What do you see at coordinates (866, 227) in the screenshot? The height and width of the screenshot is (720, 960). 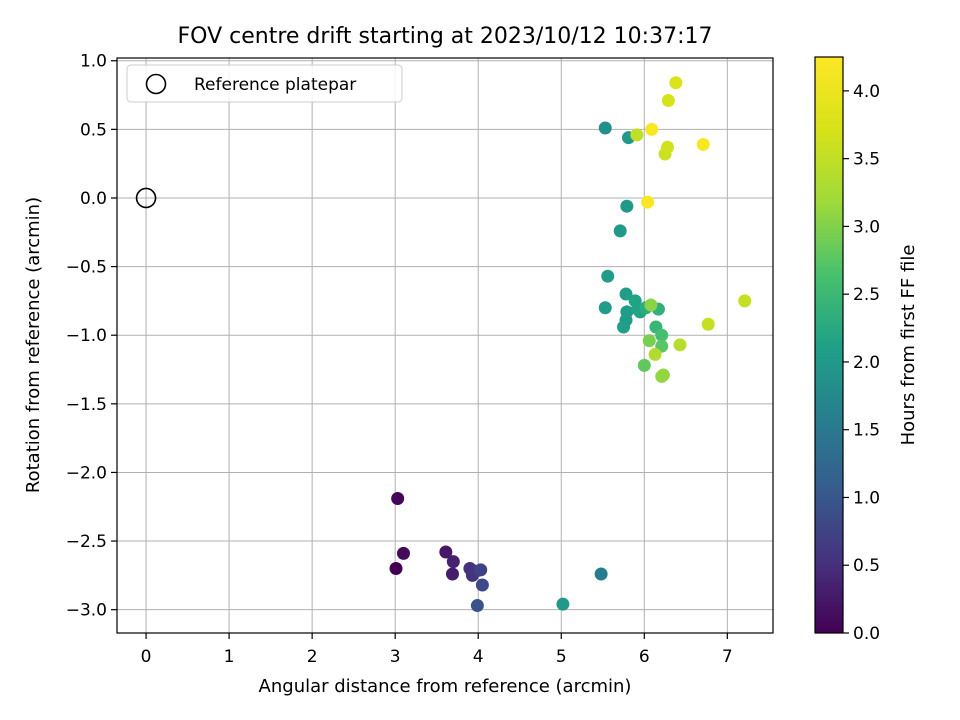 I see `colorbar-tick-label: 3.0` at bounding box center [866, 227].